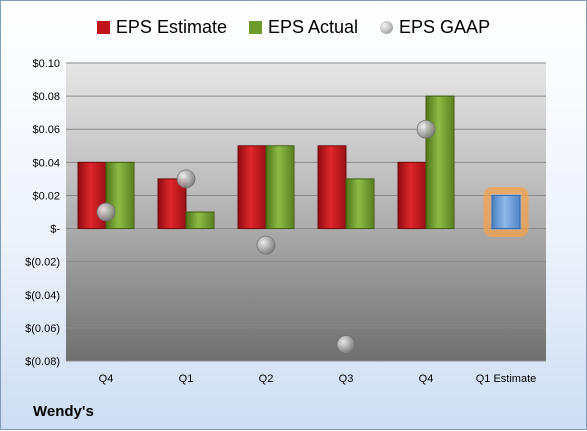  Describe the element at coordinates (186, 379) in the screenshot. I see `x-tick-label: Q1` at that location.